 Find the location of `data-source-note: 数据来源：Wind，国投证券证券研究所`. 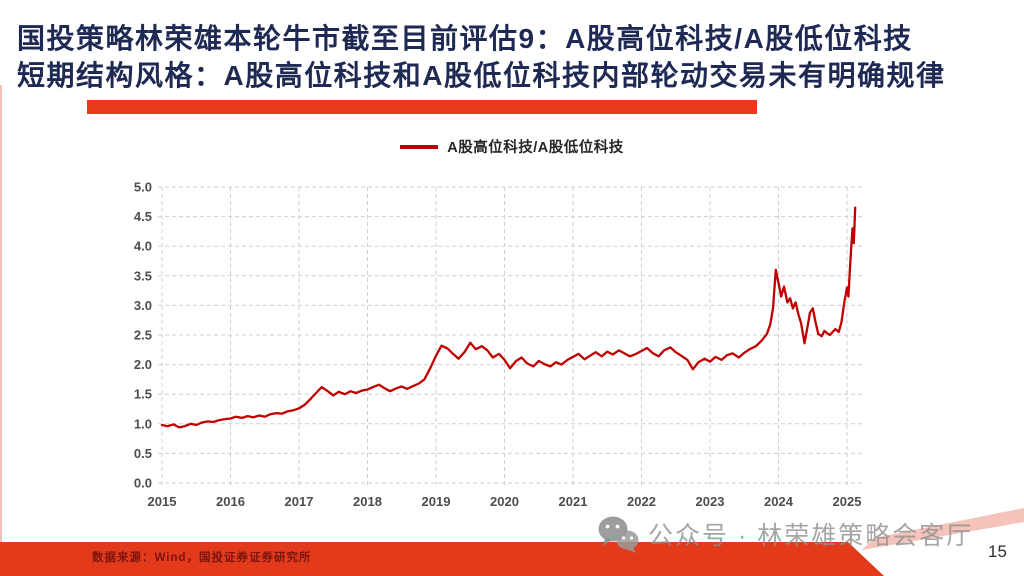

data-source-note: 数据来源：Wind，国投证券证券研究所 is located at coordinates (202, 558).